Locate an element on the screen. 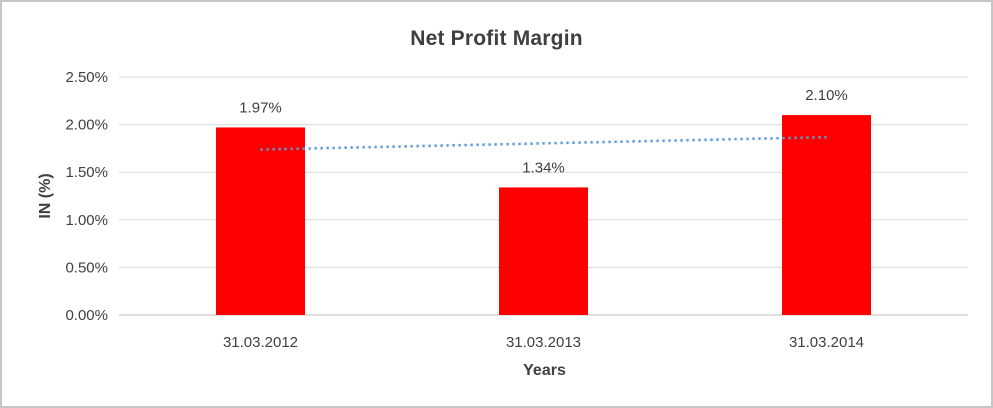  y-tick-label: 2.00% is located at coordinates (86, 125).